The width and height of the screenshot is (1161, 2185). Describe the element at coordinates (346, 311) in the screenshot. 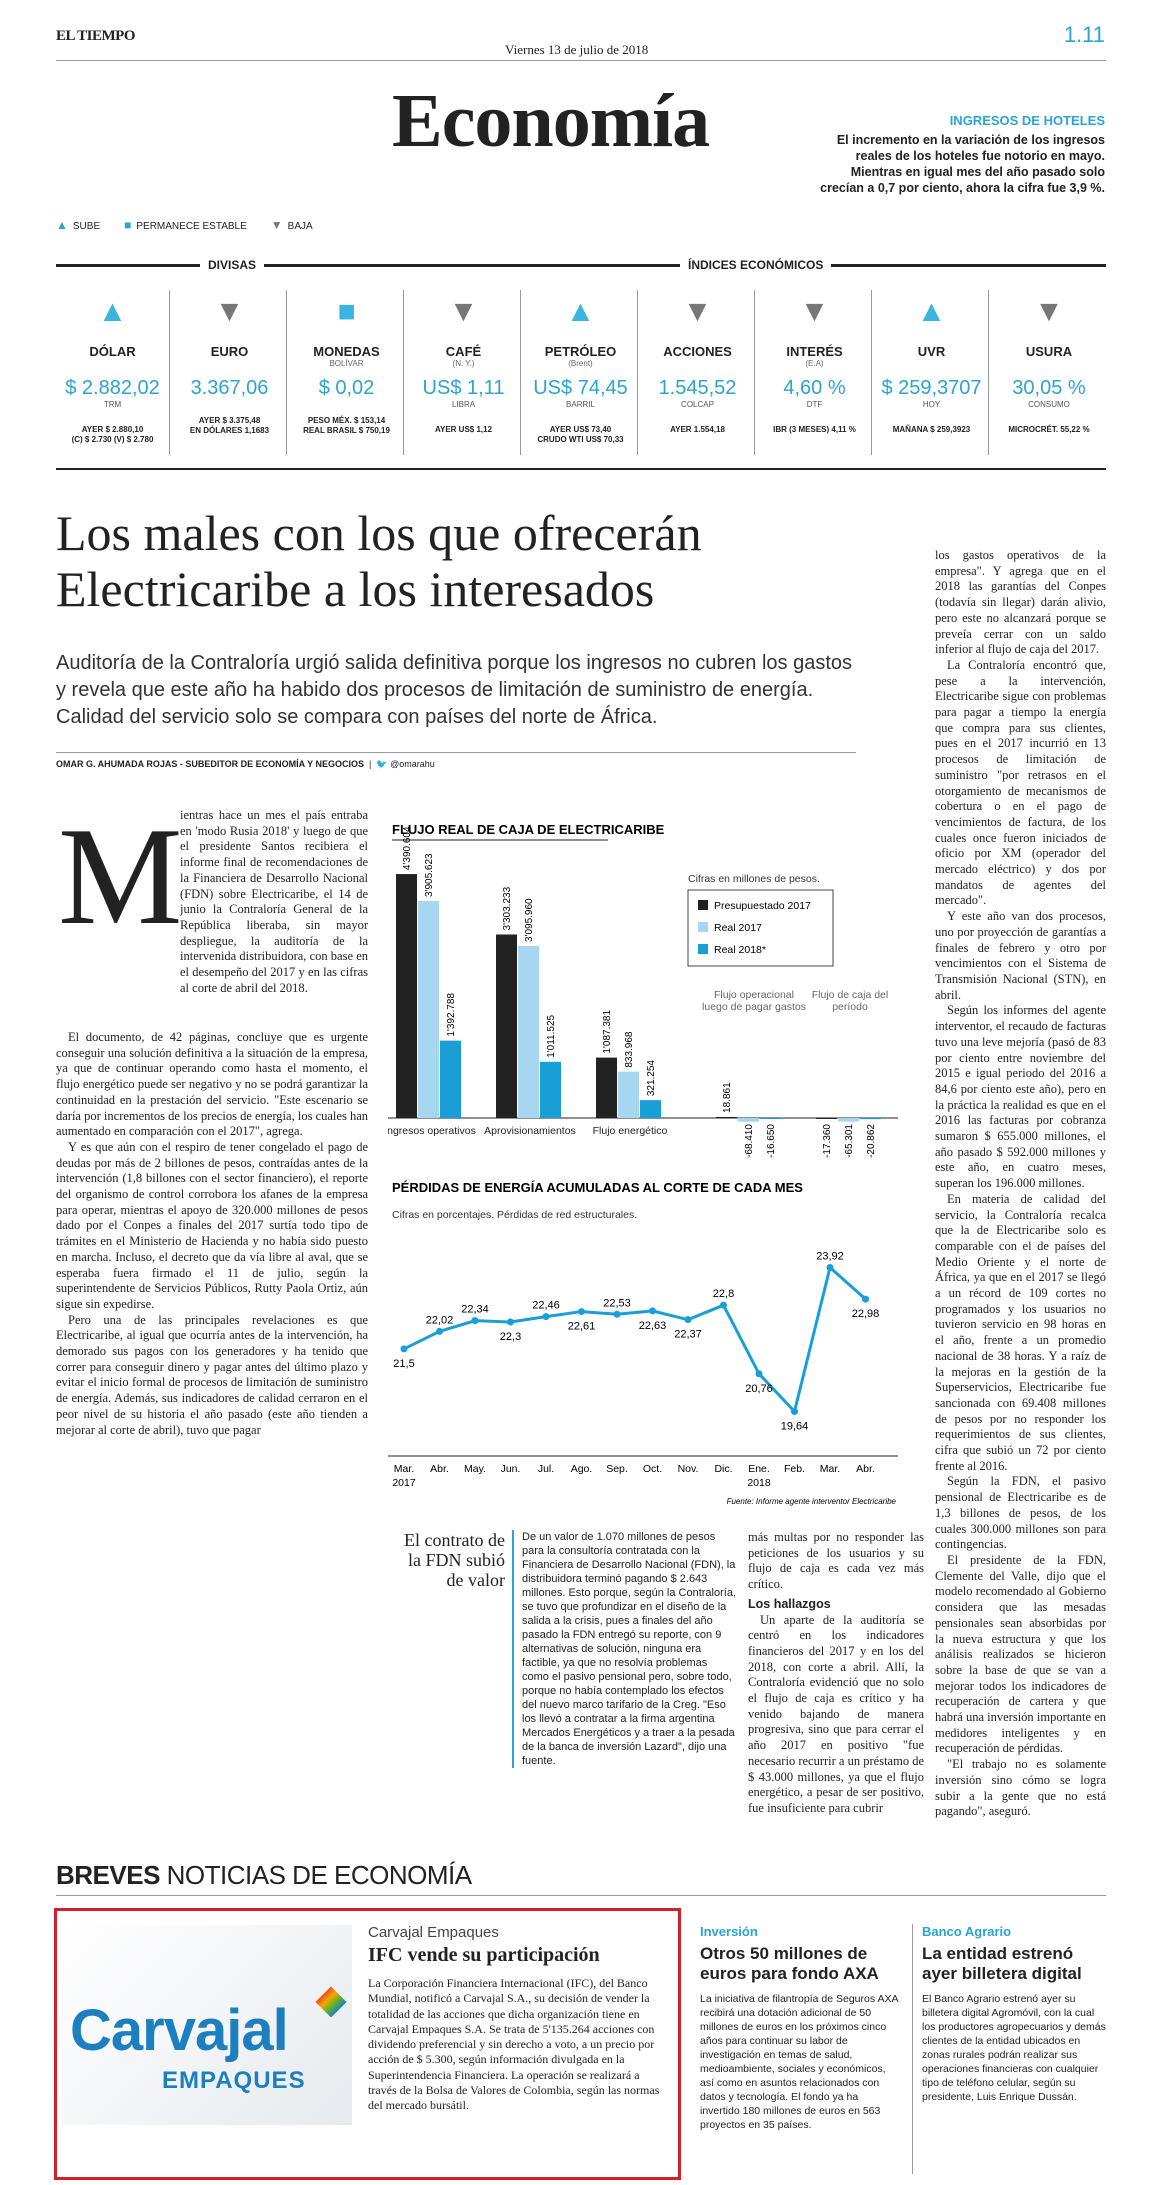

I see `trend-stable-icon: ■` at that location.